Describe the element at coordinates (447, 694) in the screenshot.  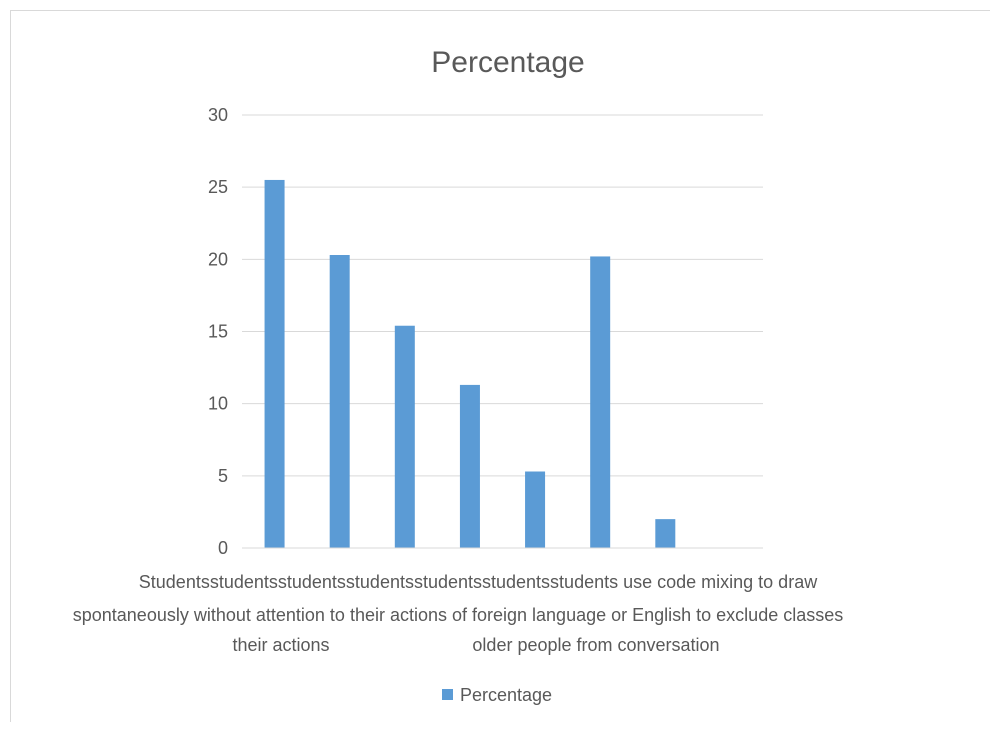
I see `legend-swatch` at that location.